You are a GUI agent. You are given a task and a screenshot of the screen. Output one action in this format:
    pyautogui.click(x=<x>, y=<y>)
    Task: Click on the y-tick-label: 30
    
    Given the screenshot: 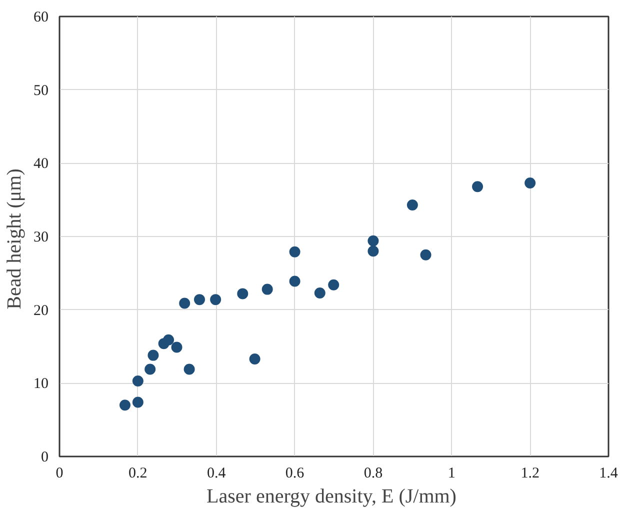 What is the action you would take?
    pyautogui.click(x=41, y=238)
    